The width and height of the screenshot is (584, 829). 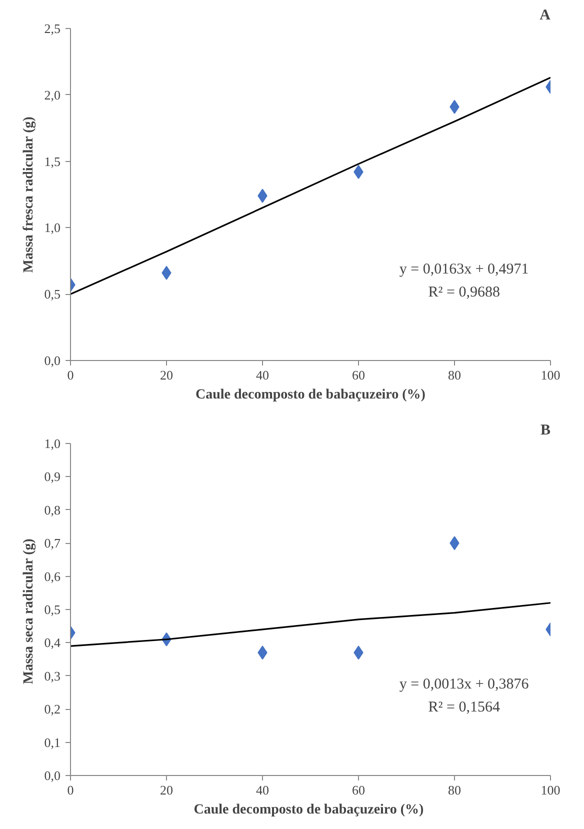 I want to click on annotation: y = 0,0013x + 0,3876, so click(x=464, y=684).